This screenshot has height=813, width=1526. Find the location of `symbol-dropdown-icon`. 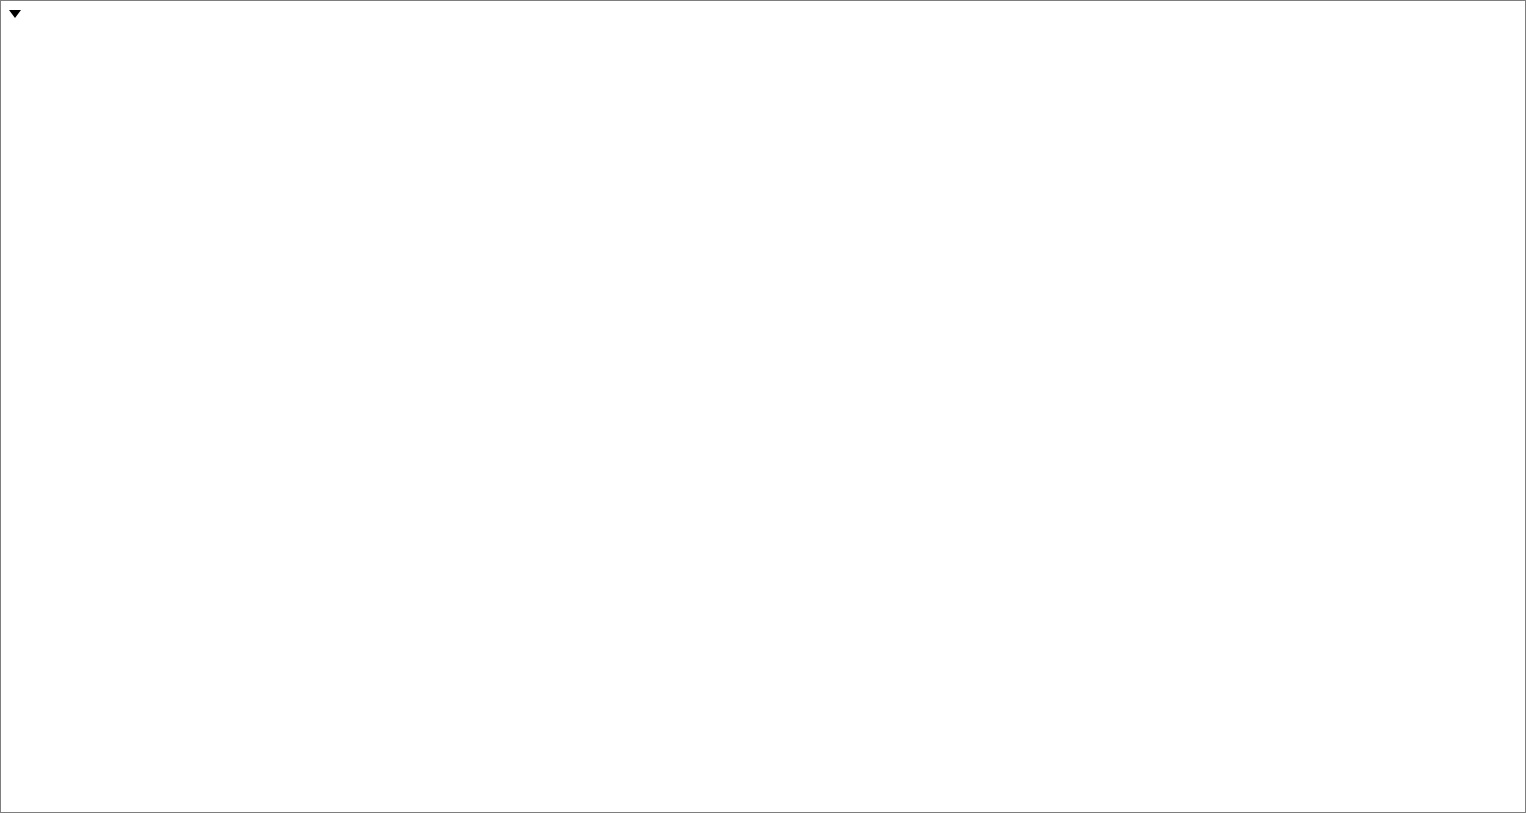

symbol-dropdown-icon is located at coordinates (15, 14).